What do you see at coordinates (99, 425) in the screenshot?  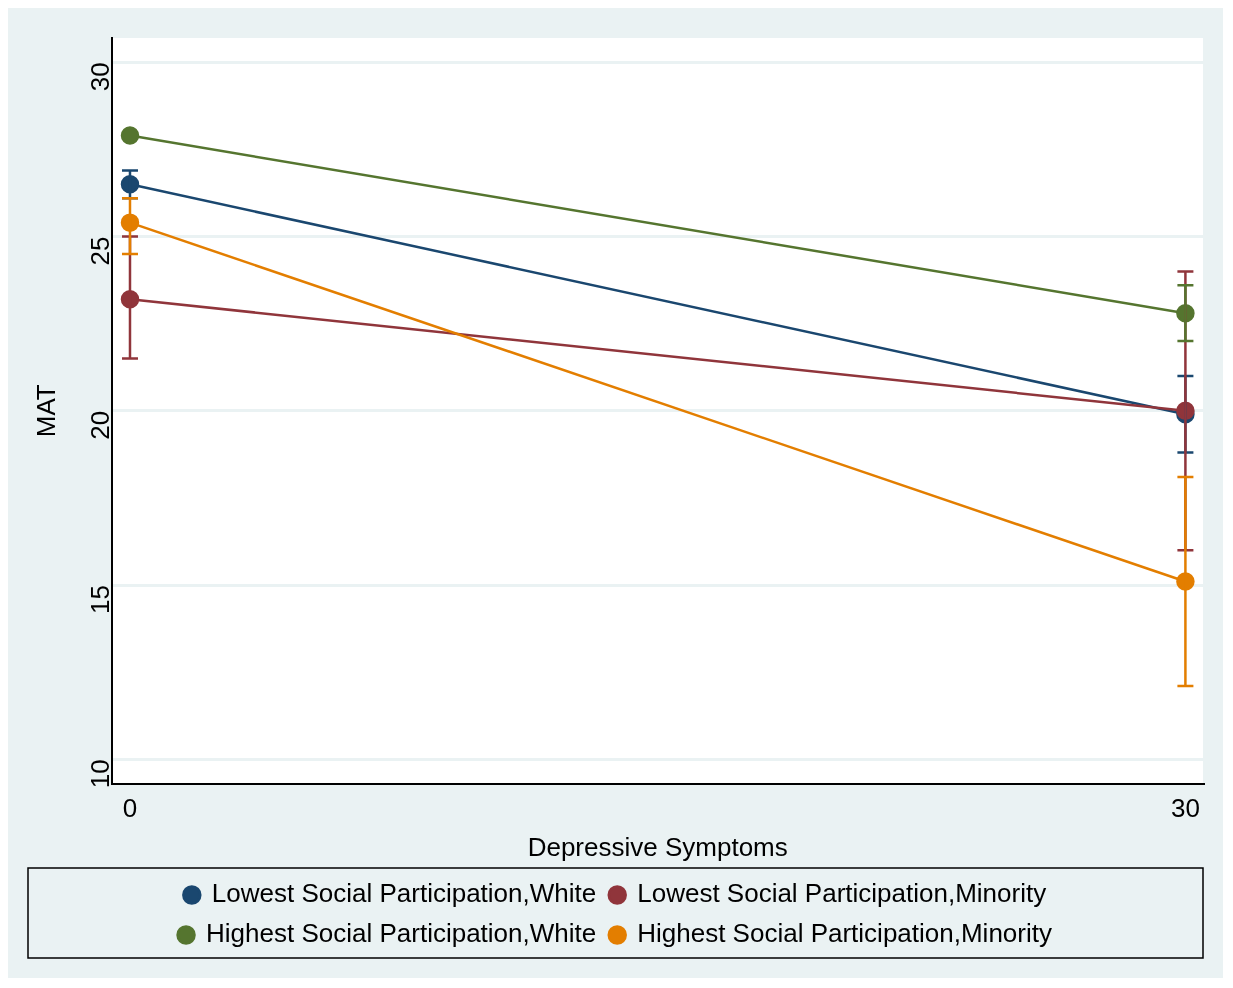 I see `y-tick-label: 20` at bounding box center [99, 425].